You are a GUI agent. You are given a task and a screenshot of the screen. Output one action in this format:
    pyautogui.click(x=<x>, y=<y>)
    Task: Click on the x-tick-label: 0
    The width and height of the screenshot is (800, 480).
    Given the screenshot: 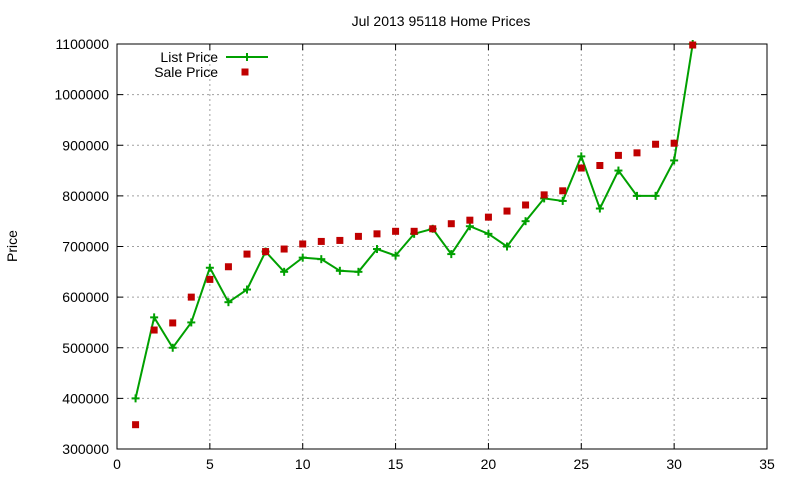 What is the action you would take?
    pyautogui.click(x=117, y=464)
    